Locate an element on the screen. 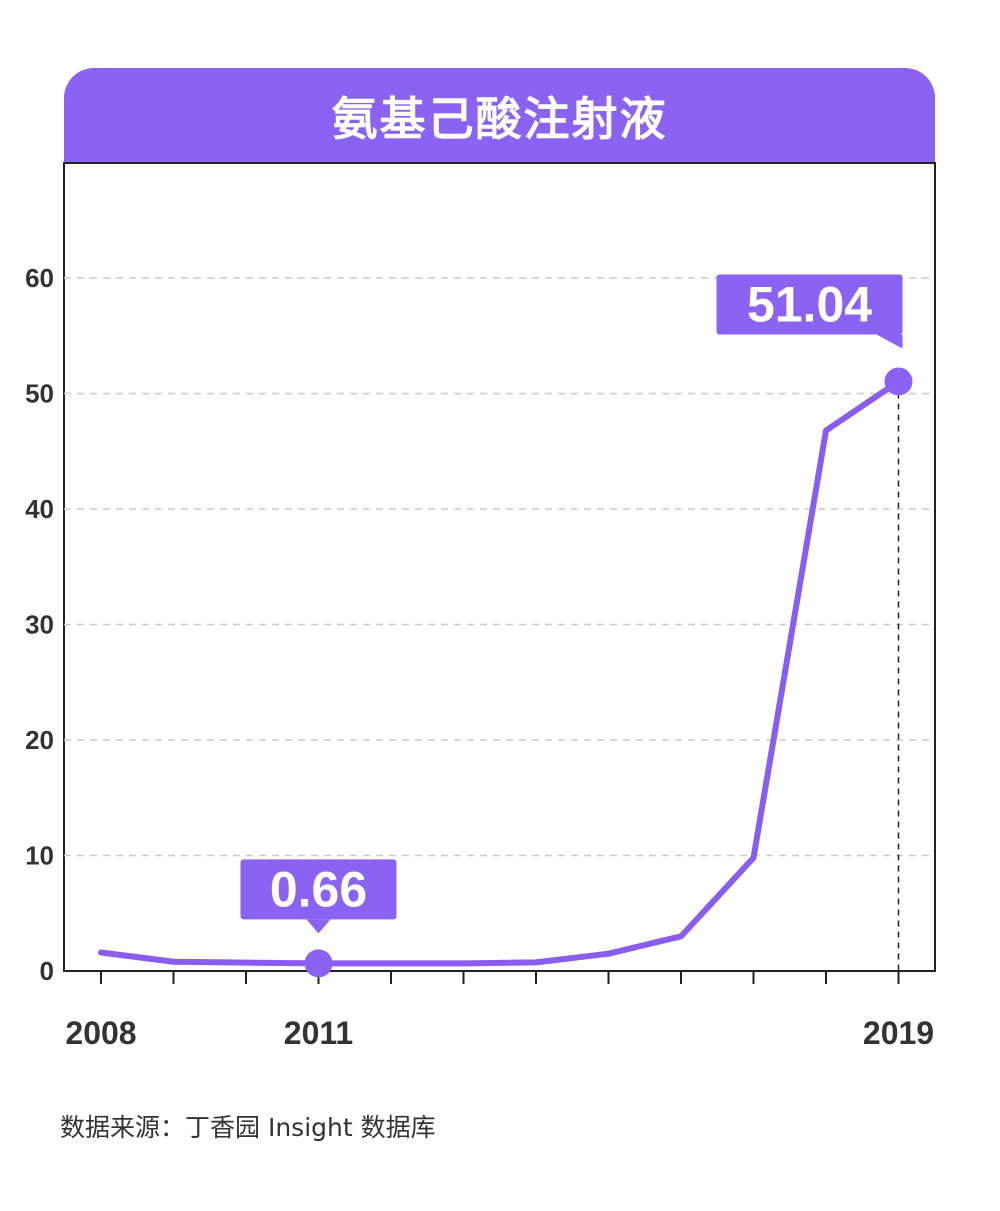  callout: 51.04 is located at coordinates (809, 311).